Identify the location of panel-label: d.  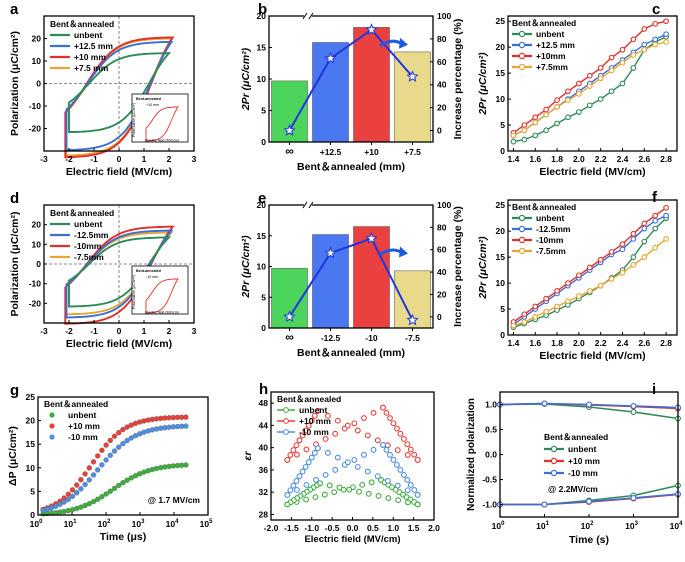
(14, 198).